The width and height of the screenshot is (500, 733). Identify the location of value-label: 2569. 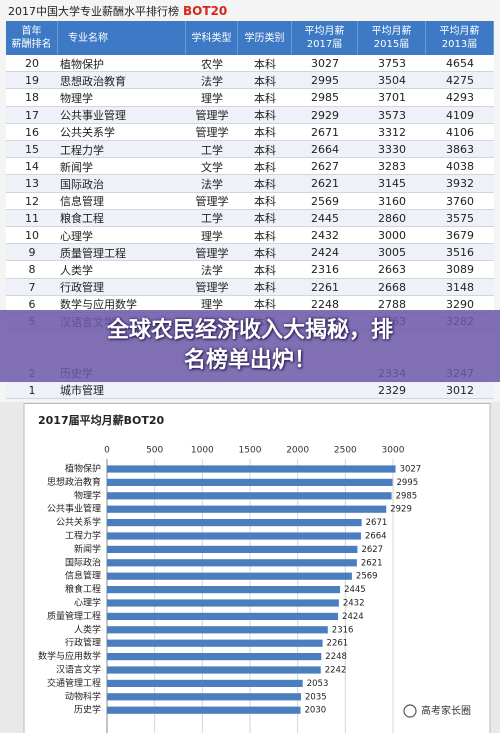
(367, 577).